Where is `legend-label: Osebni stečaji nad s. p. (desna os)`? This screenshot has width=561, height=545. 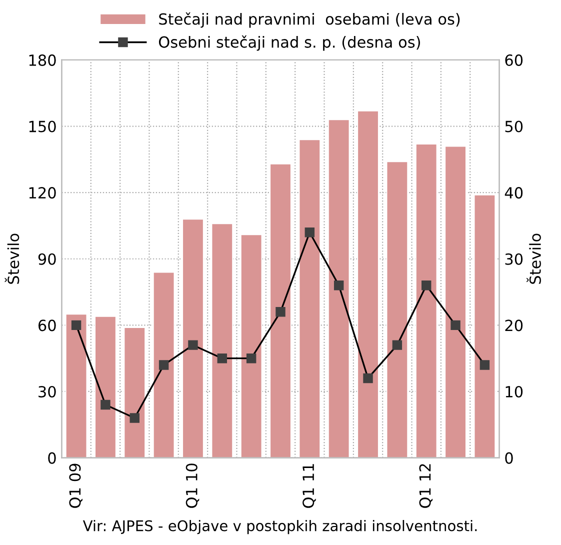
legend-label: Osebni stečaji nad s. p. (desna os) is located at coordinates (289, 43).